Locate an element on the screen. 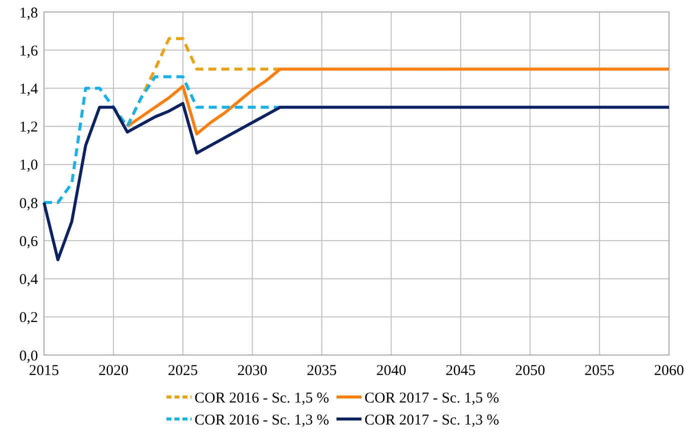 The image size is (689, 434). x-tick-label: 2030 is located at coordinates (252, 371).